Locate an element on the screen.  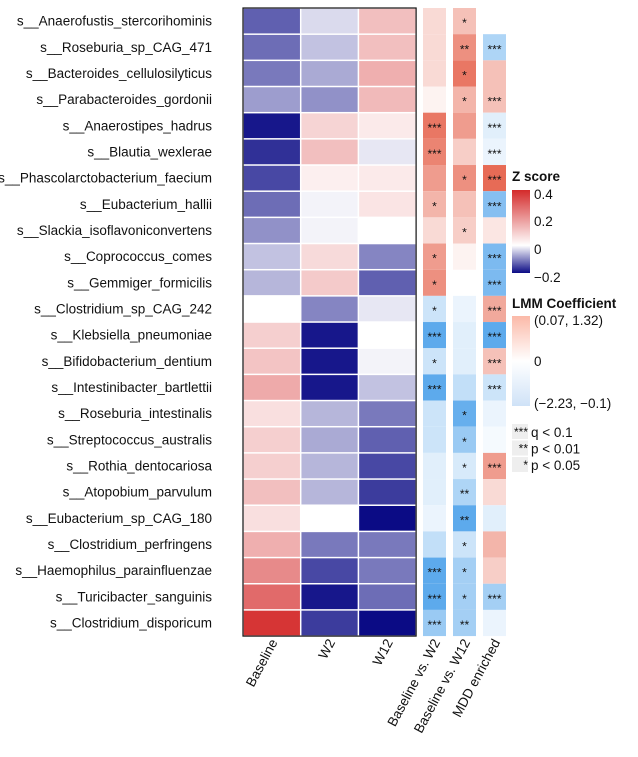
row-label: s__Phascolarctobacterium_faecium is located at coordinates (106, 178).